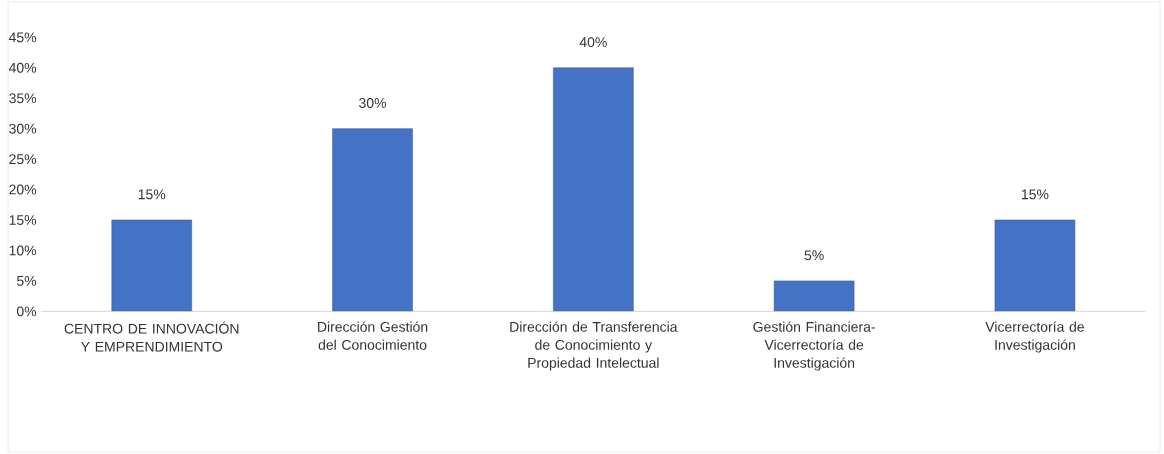  Describe the element at coordinates (26, 280) in the screenshot. I see `y-tick-label: 5%` at that location.